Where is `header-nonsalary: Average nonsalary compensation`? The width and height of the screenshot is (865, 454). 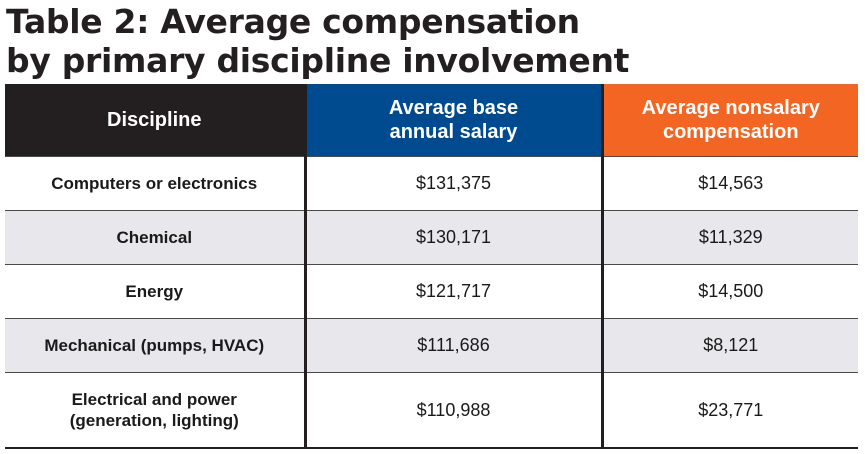 header-nonsalary: Average nonsalary compensation is located at coordinates (729, 120).